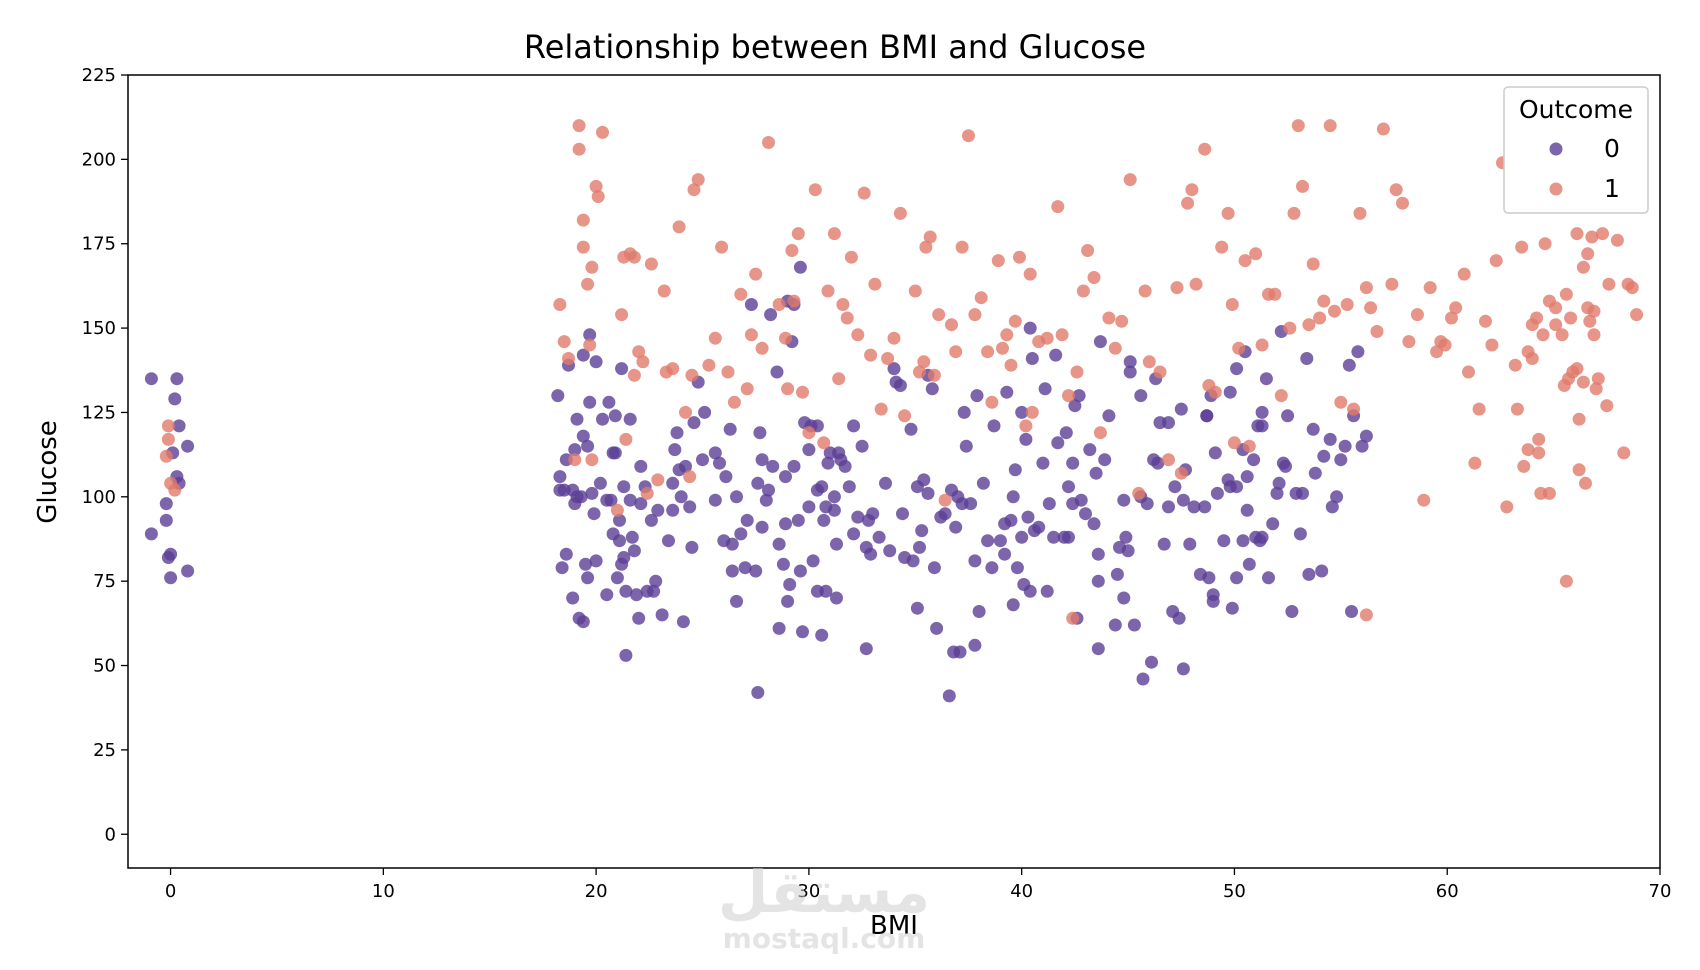 The height and width of the screenshot is (970, 1700). Describe the element at coordinates (1234, 891) in the screenshot. I see `x-tick-label: 50` at that location.